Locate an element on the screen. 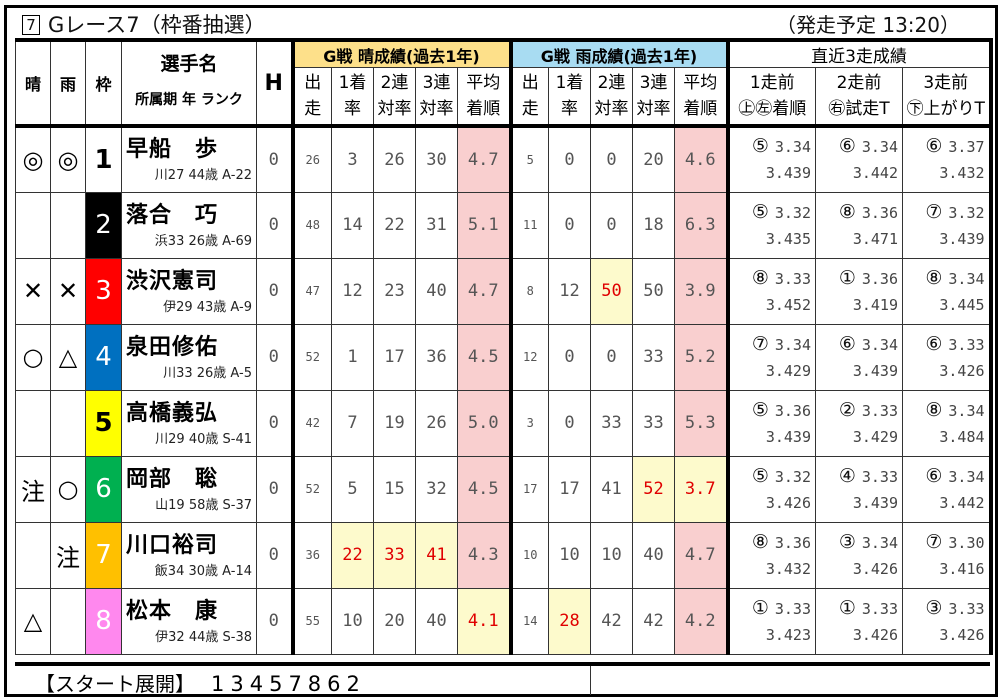 The image size is (1000, 699). player-info: 飯34 30歳 A-14 is located at coordinates (203, 571).